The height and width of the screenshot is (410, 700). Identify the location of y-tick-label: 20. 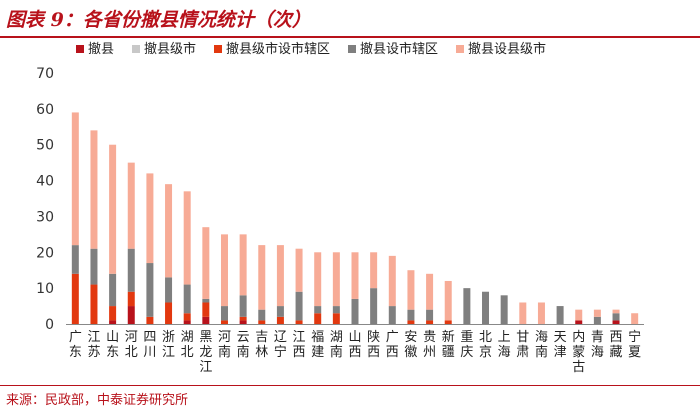
(45, 253).